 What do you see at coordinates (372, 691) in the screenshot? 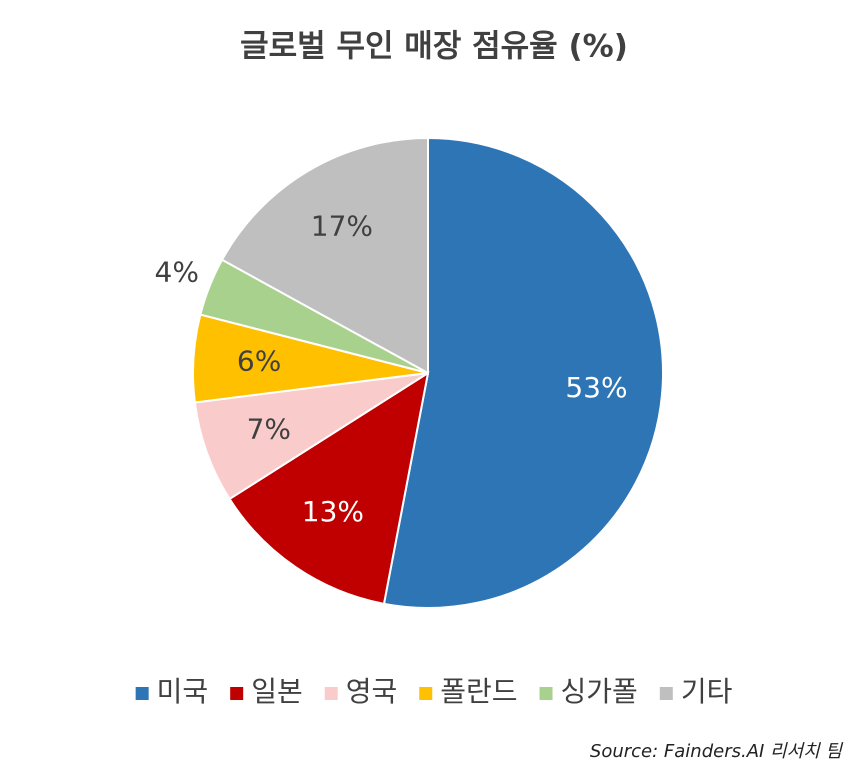
I see `legend-label: 영국` at bounding box center [372, 691].